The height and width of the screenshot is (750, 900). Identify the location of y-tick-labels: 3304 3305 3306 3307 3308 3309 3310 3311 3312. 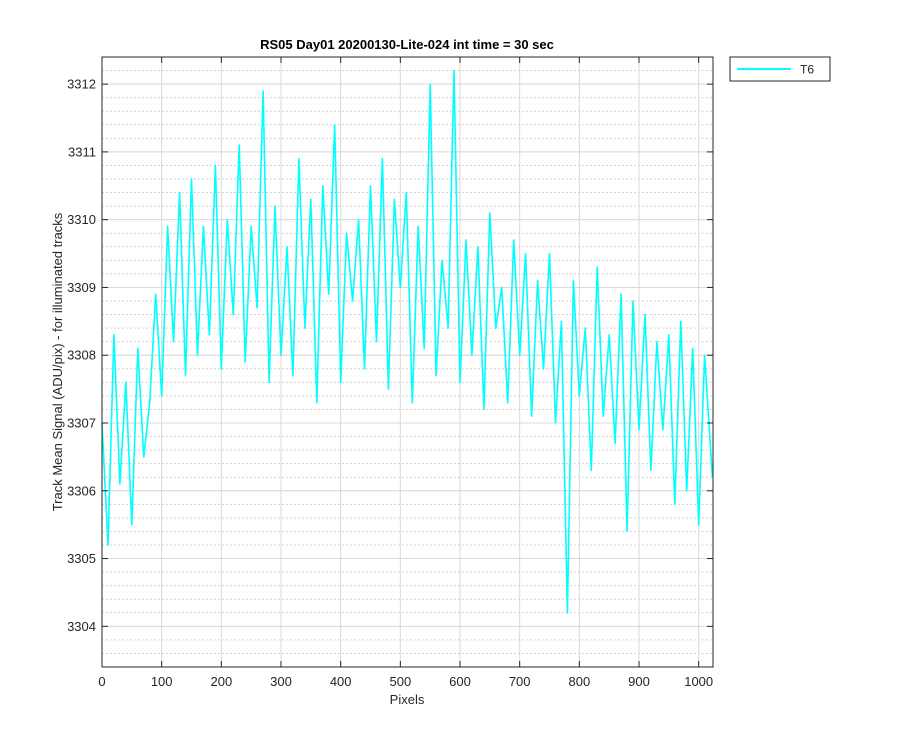
(81, 355).